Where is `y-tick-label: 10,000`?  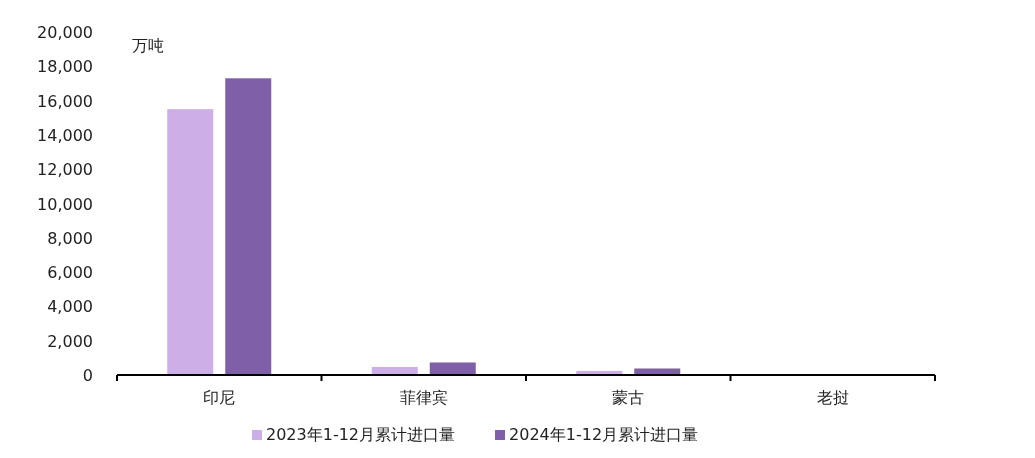
y-tick-label: 10,000 is located at coordinates (65, 204).